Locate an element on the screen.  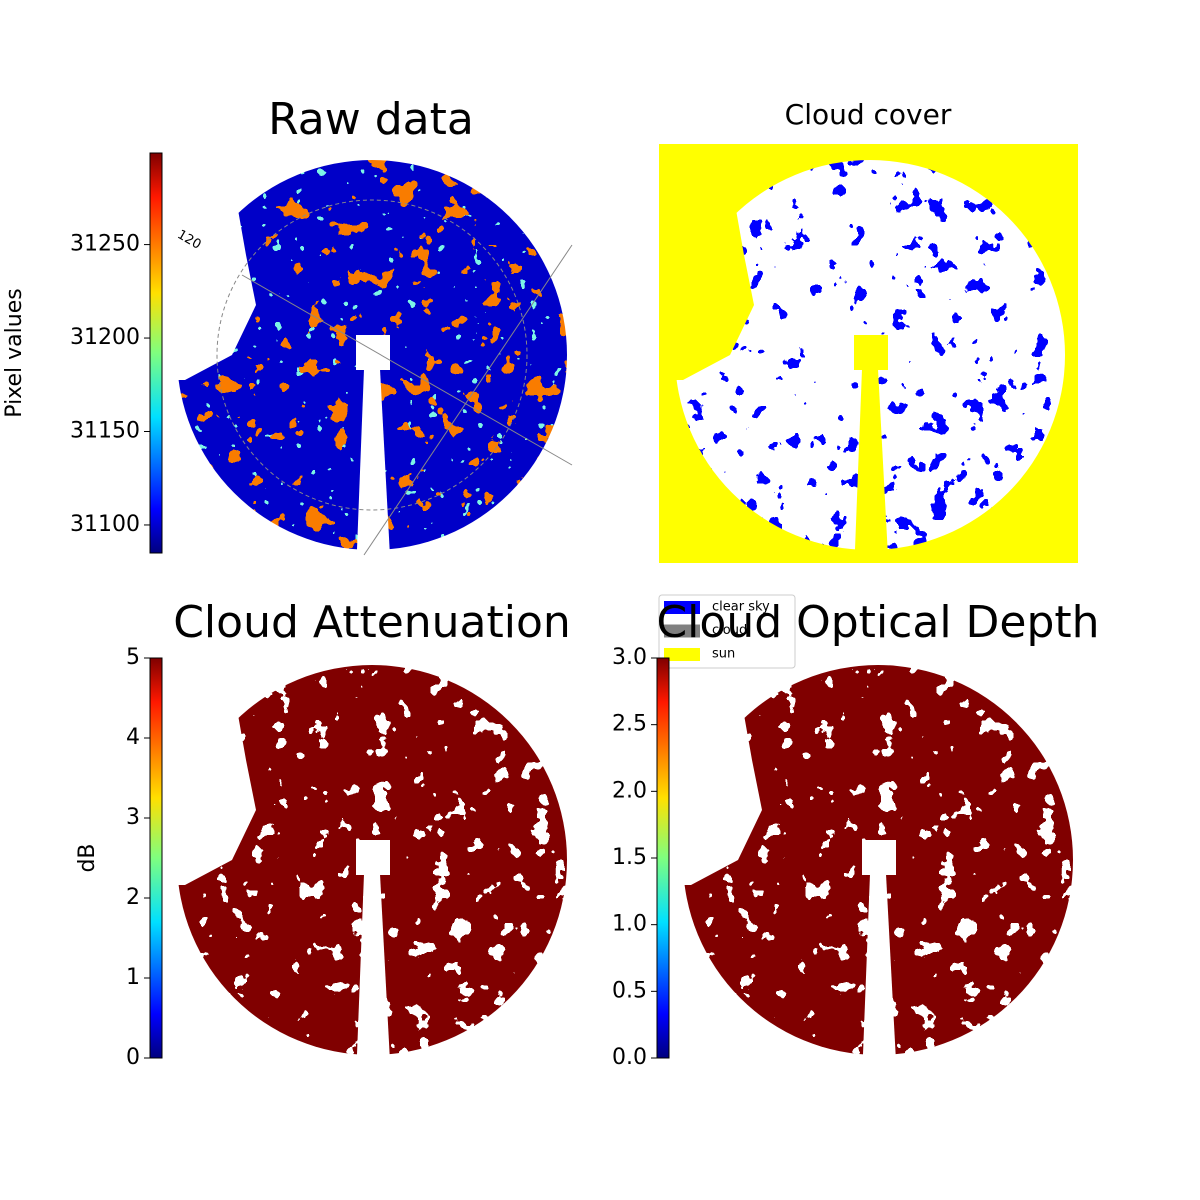
colorbar-tick-label: 31200 is located at coordinates (105, 337).